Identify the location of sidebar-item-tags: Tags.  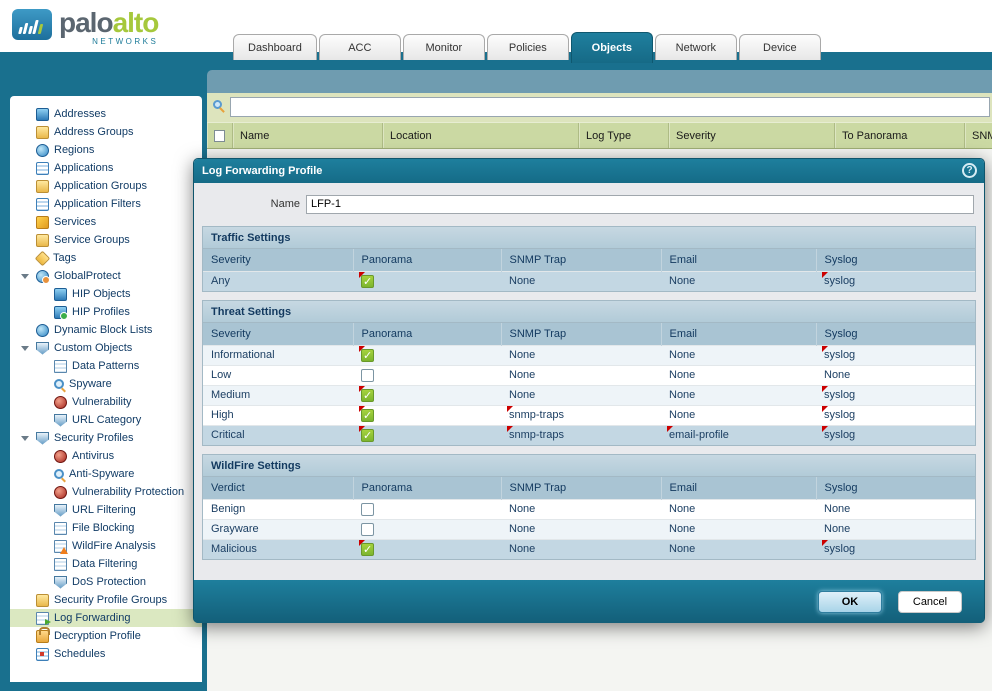
(106, 258).